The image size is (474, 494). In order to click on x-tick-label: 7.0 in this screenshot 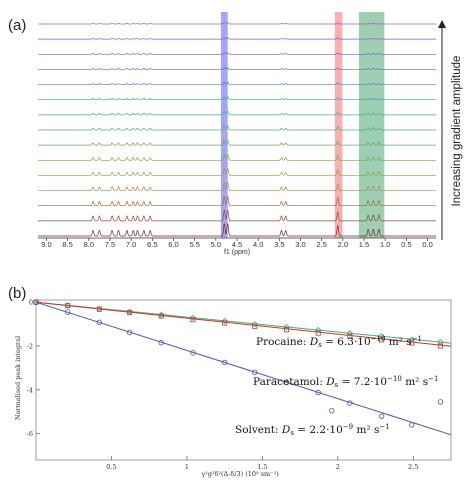, I will do `click(131, 244)`.